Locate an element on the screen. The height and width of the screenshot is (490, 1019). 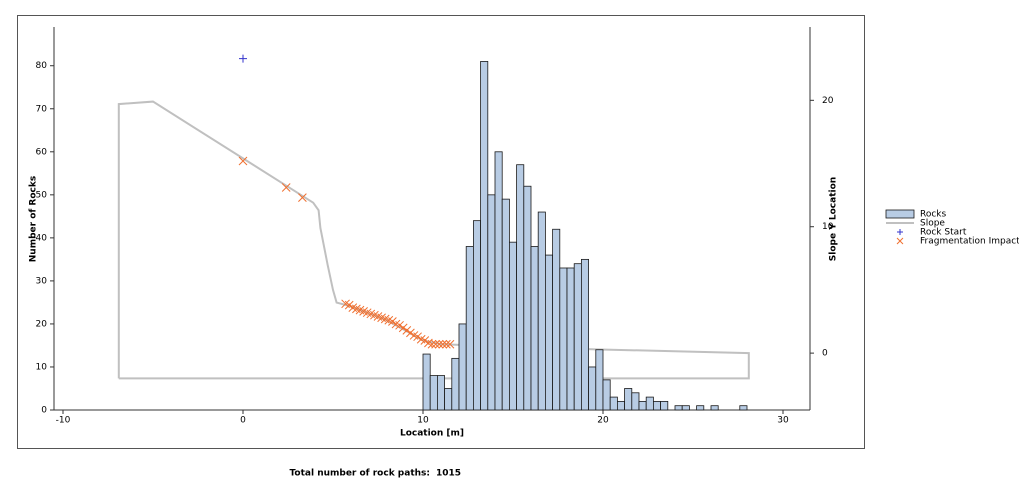
y-tick-label: 10 is located at coordinates (42, 367).